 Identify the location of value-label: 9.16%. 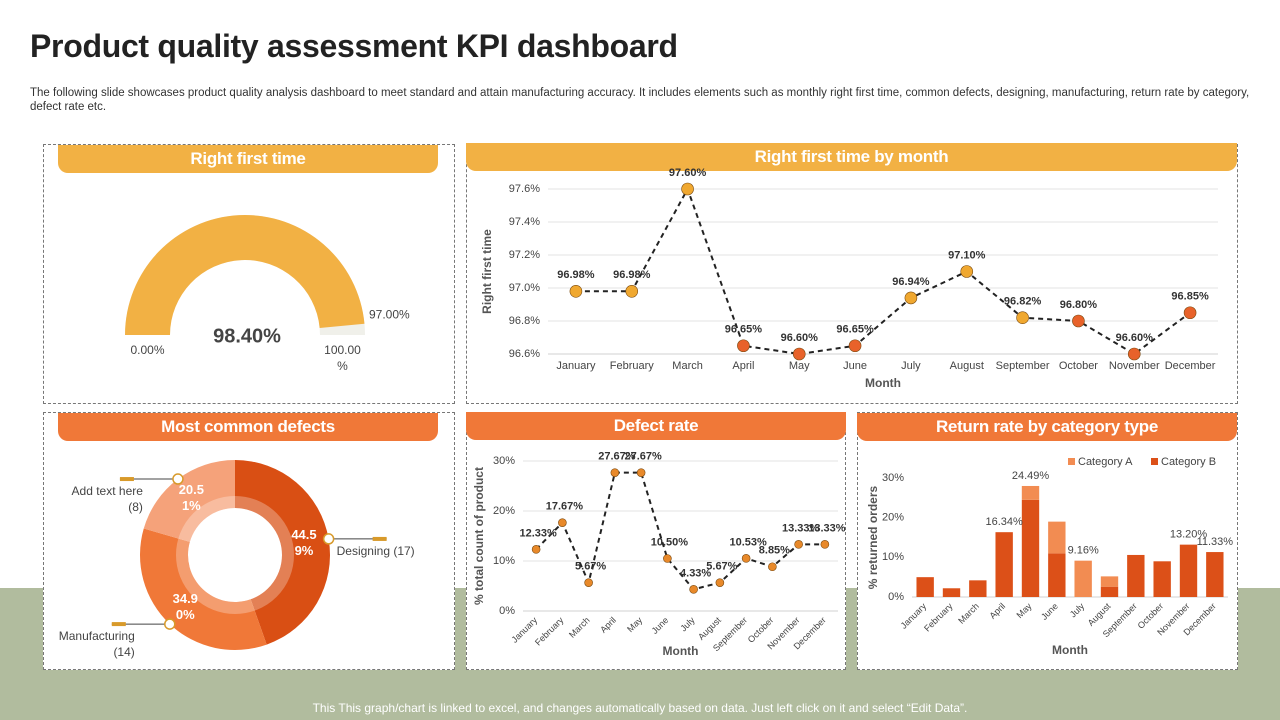
(1083, 551).